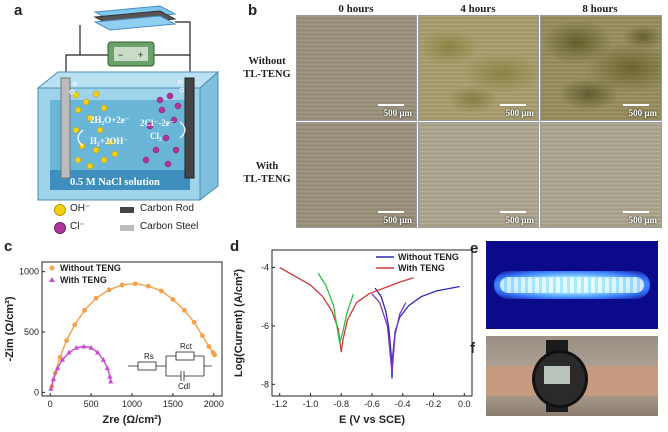  Describe the element at coordinates (157, 123) in the screenshot. I see `anode-reaction-1: 2Cl⁻-2e⁻` at that location.